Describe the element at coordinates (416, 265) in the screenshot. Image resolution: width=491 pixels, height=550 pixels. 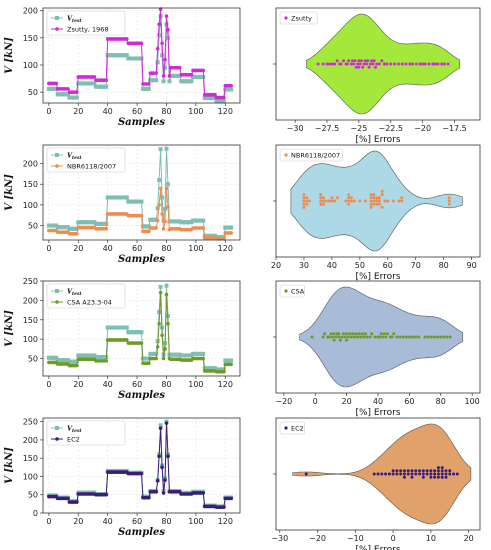
I see `x-tick-label: 70` at that location.